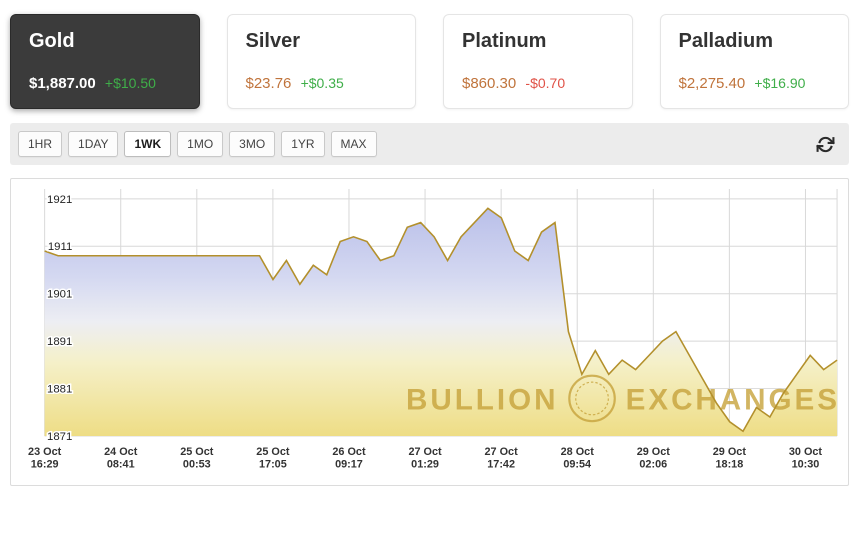  Describe the element at coordinates (93, 144) in the screenshot. I see `range-1day: 1DAY` at that location.